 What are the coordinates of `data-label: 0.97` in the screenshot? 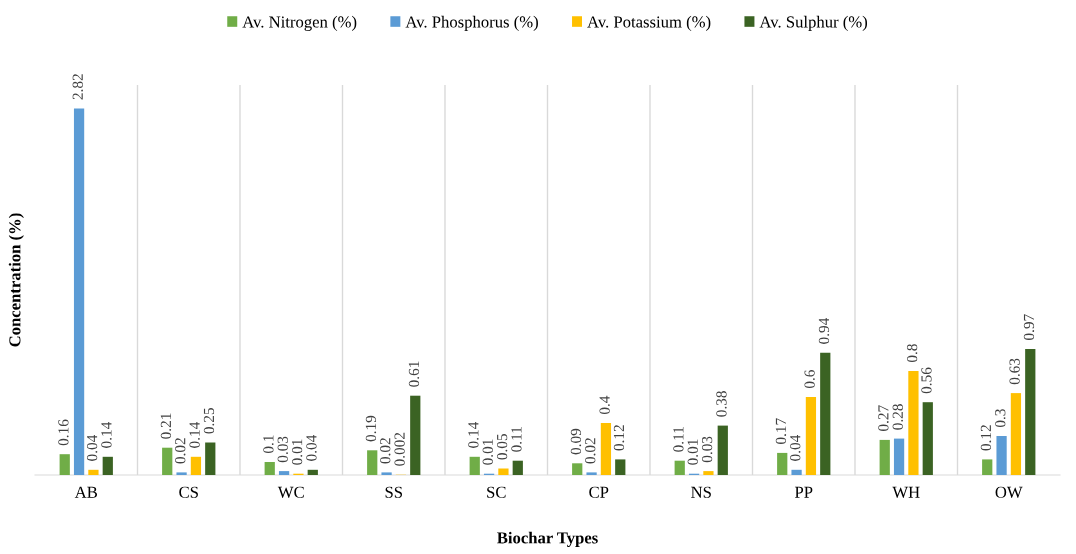 It's located at (1029, 327).